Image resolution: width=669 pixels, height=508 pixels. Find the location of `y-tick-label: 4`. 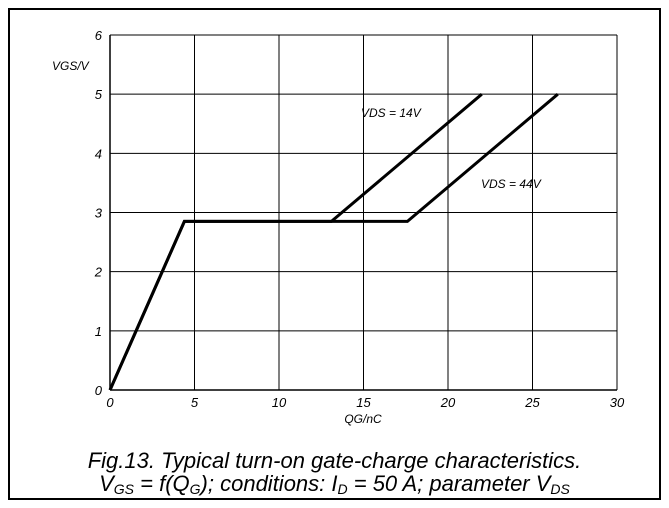

y-tick-label: 4 is located at coordinates (98, 153).